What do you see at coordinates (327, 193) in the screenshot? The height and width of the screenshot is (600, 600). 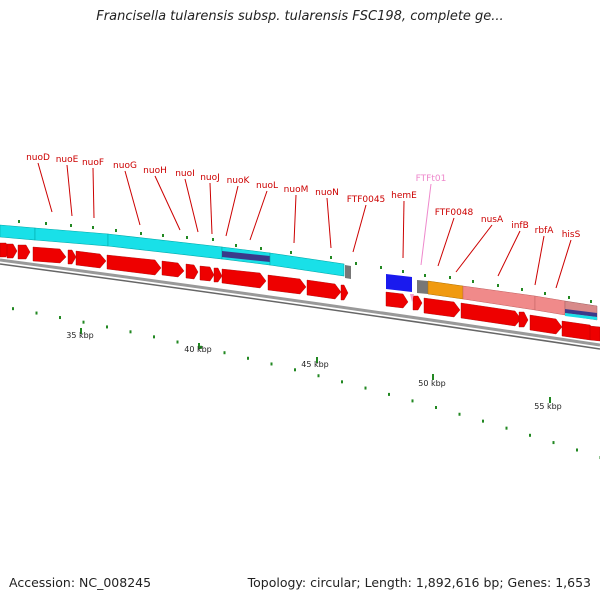 I see `gene-label: nuoN` at bounding box center [327, 193].